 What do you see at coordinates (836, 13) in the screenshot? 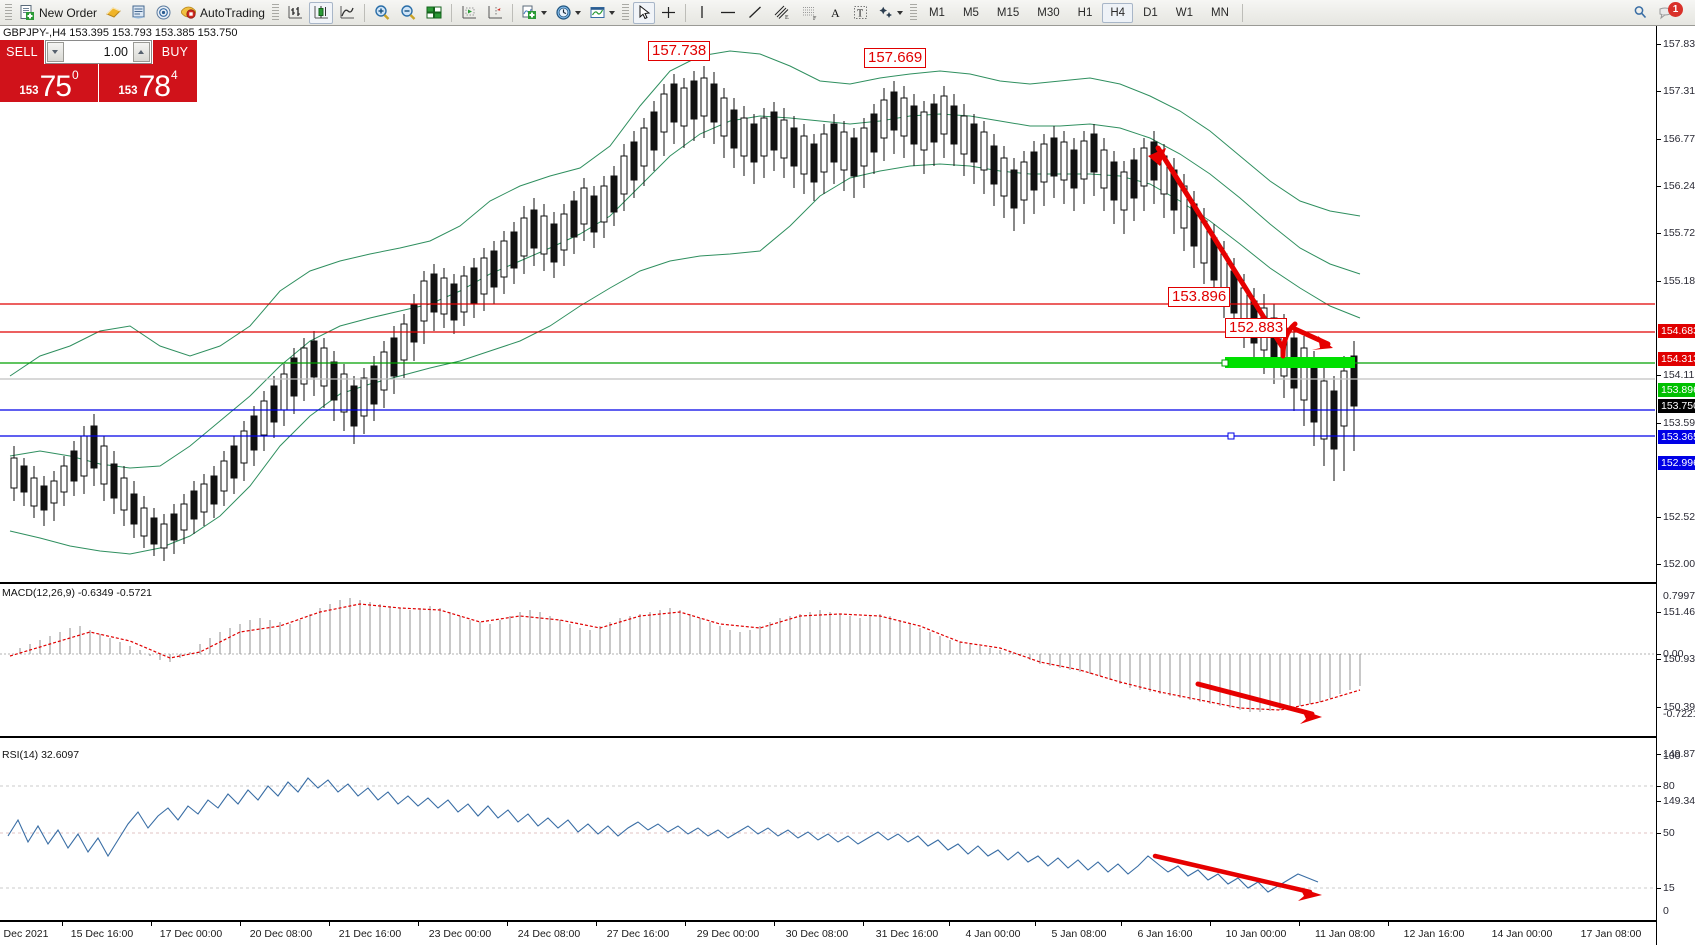
I see `text-button: A` at bounding box center [836, 13].